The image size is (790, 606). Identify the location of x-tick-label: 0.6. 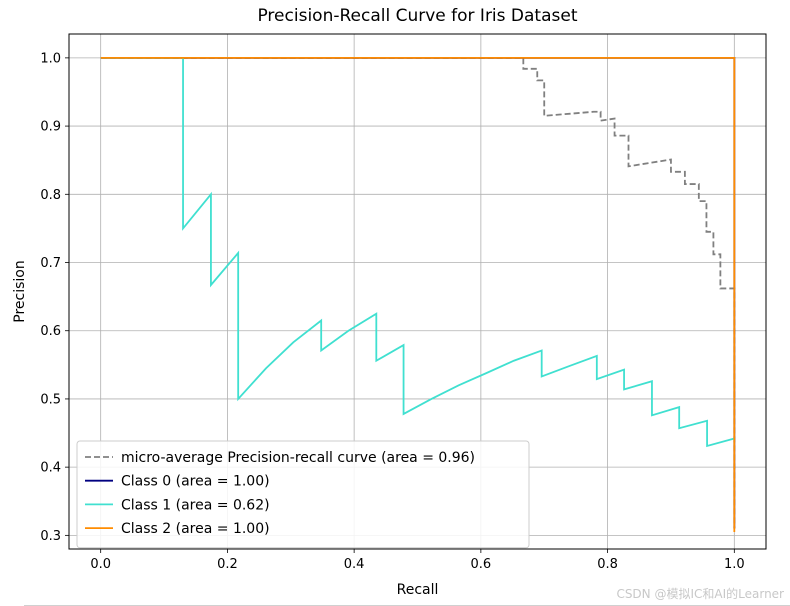
(481, 564).